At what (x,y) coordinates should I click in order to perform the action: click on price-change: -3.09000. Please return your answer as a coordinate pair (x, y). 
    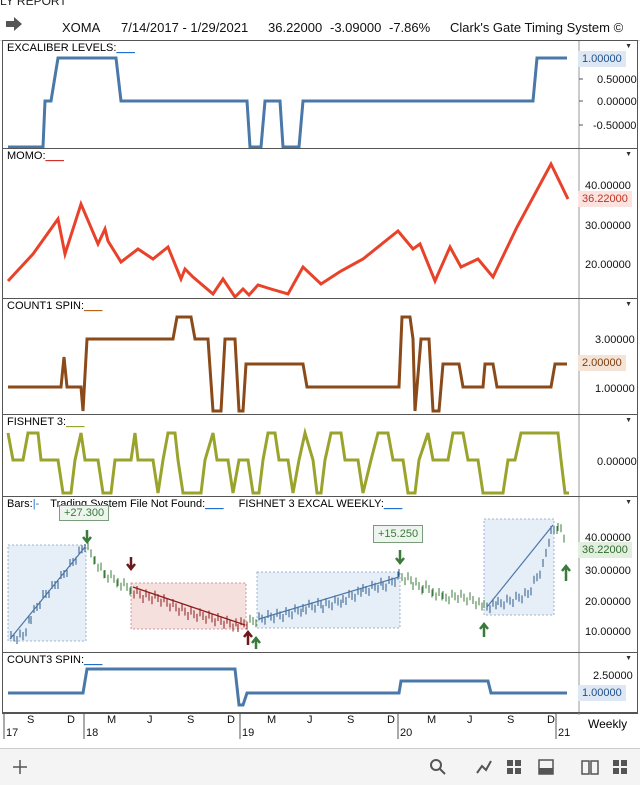
    Looking at the image, I should click on (356, 27).